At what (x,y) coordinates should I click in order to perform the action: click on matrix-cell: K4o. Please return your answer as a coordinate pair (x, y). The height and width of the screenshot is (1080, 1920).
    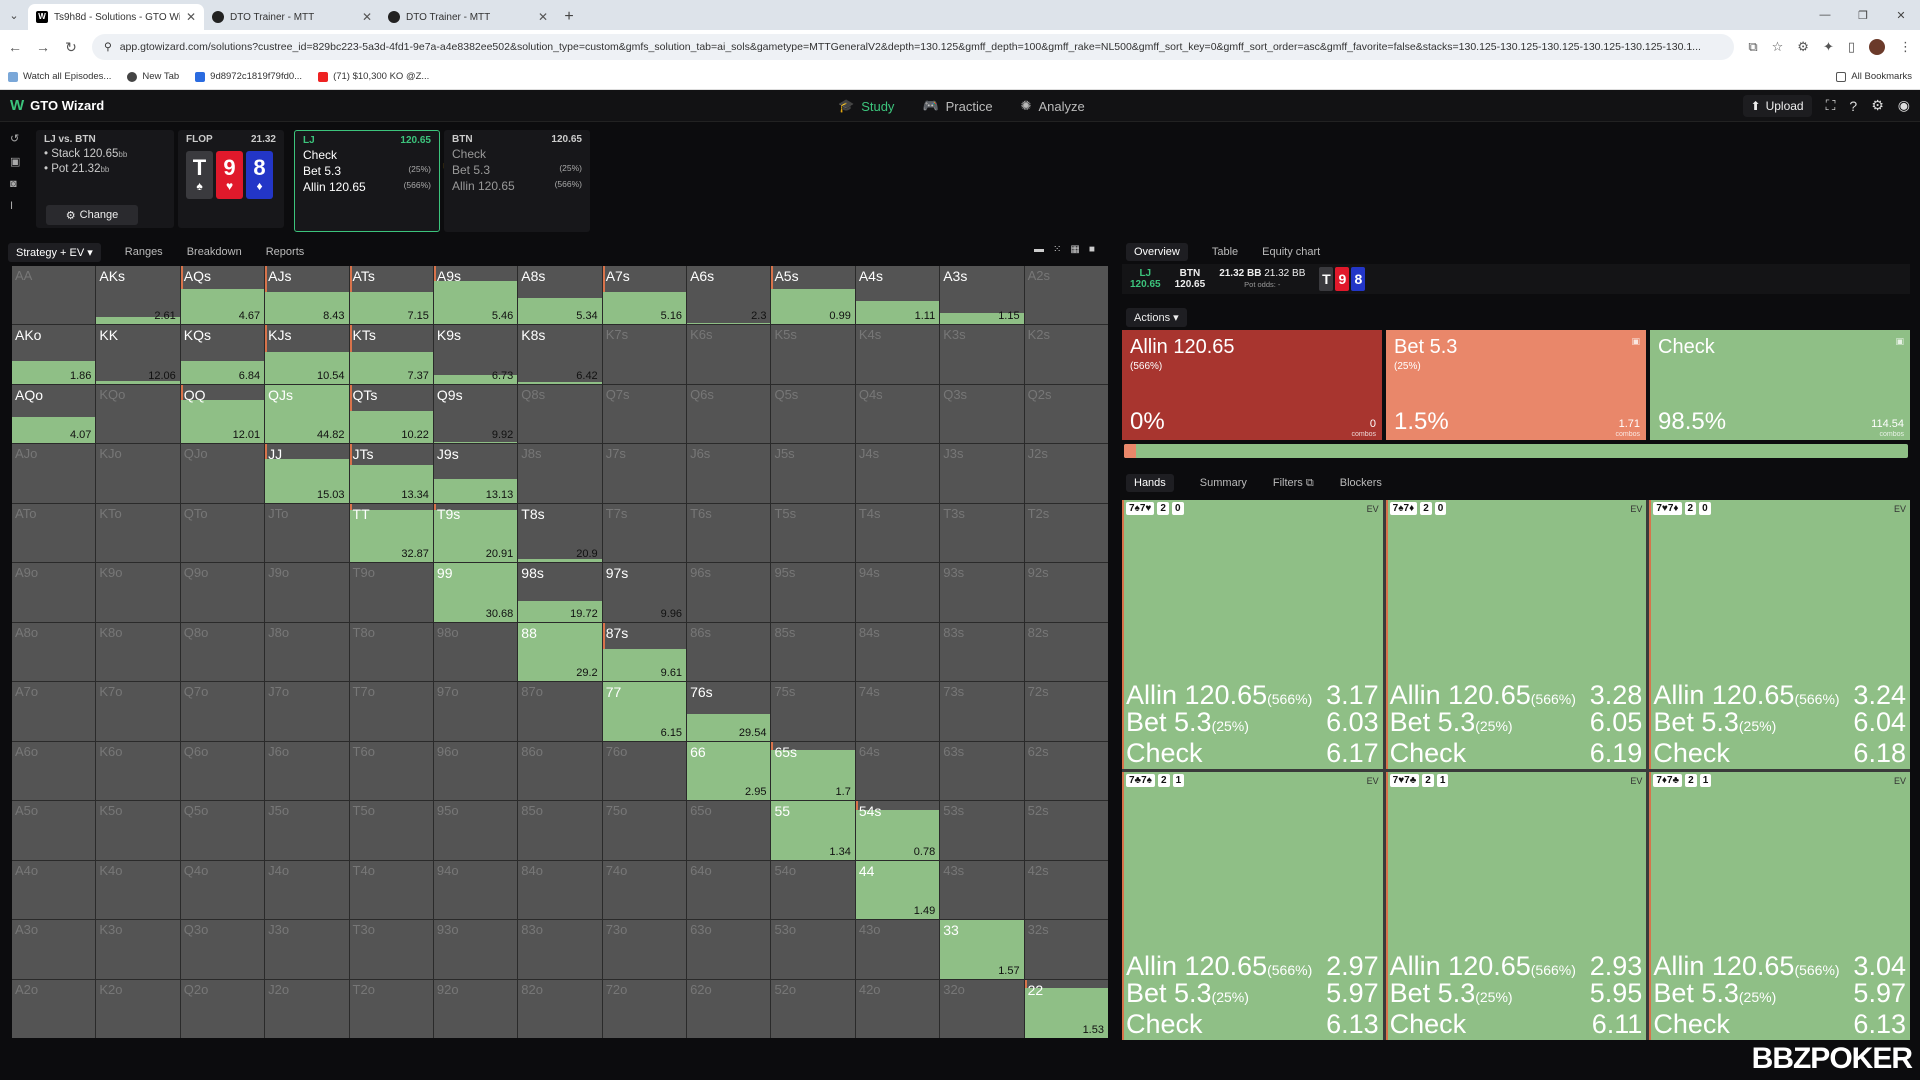
    Looking at the image, I should click on (138, 890).